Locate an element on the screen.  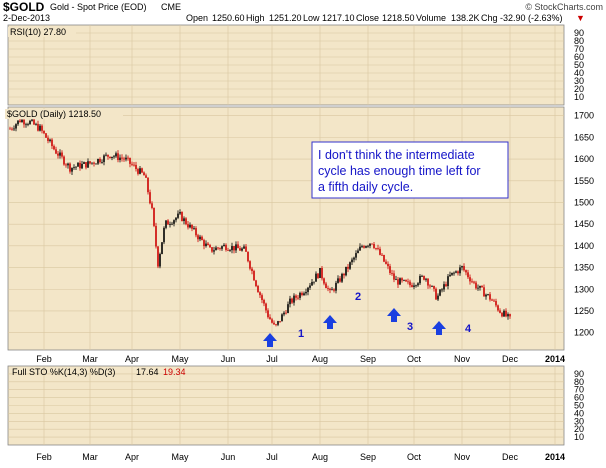
volume-value: 138.2K is located at coordinates (465, 18).